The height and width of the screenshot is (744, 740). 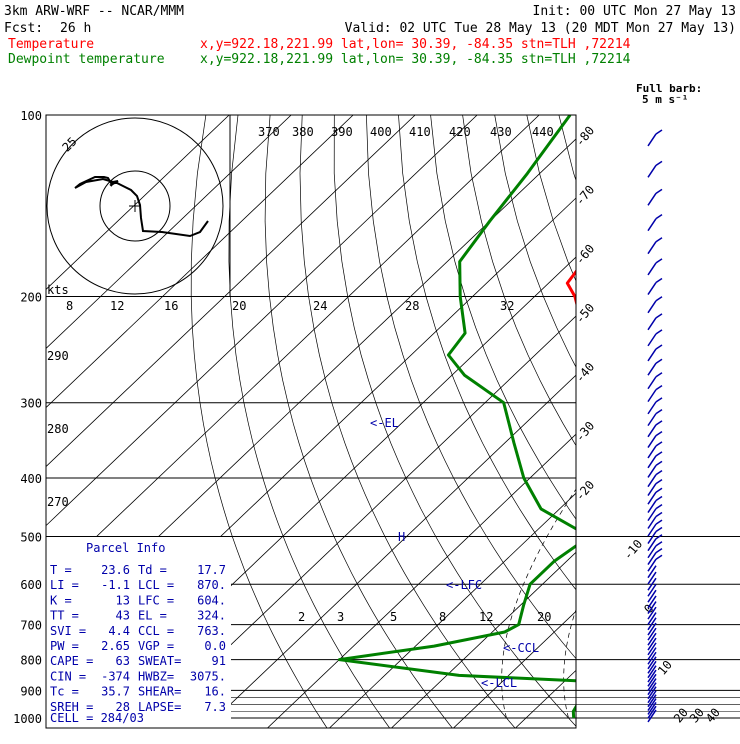 I want to click on parcel-info-value: 324., so click(x=211, y=616).